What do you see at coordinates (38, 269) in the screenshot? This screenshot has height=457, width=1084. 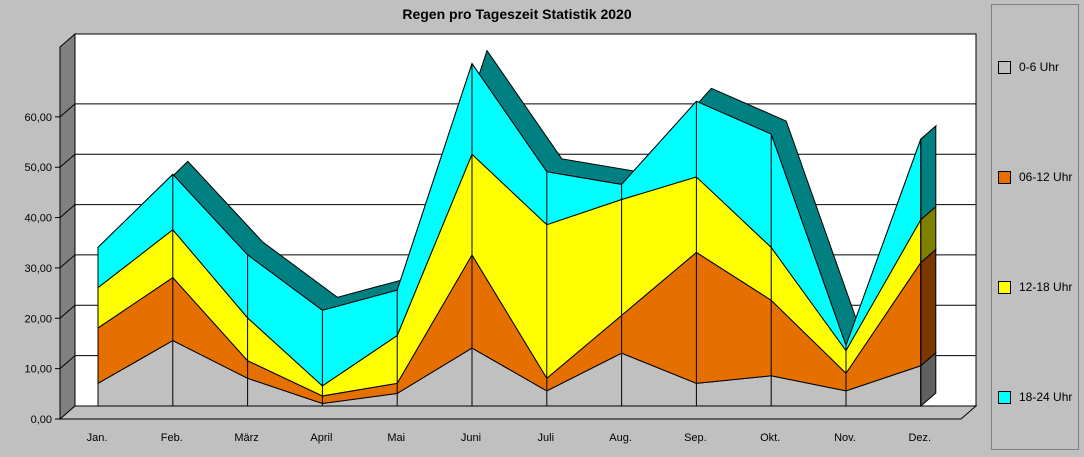 I see `y-tick-label: 30,00` at bounding box center [38, 269].